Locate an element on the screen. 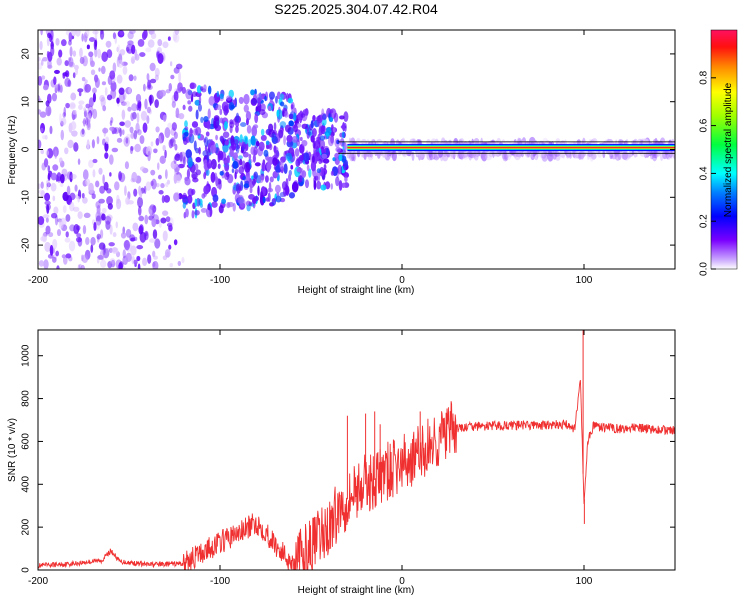 The image size is (750, 600). y-tick-label: 0 is located at coordinates (26, 570).